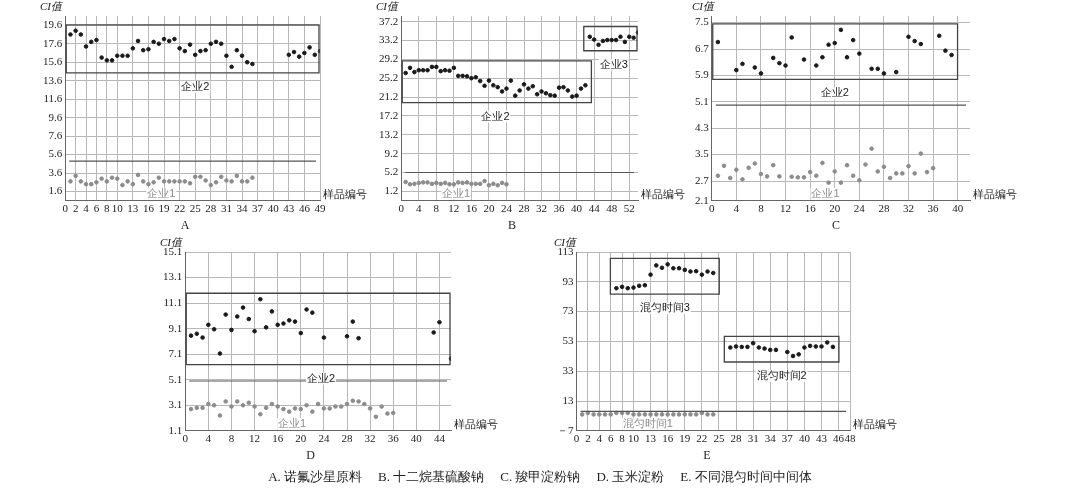  What do you see at coordinates (568, 310) in the screenshot?
I see `y-tick-label: 73` at bounding box center [568, 310].